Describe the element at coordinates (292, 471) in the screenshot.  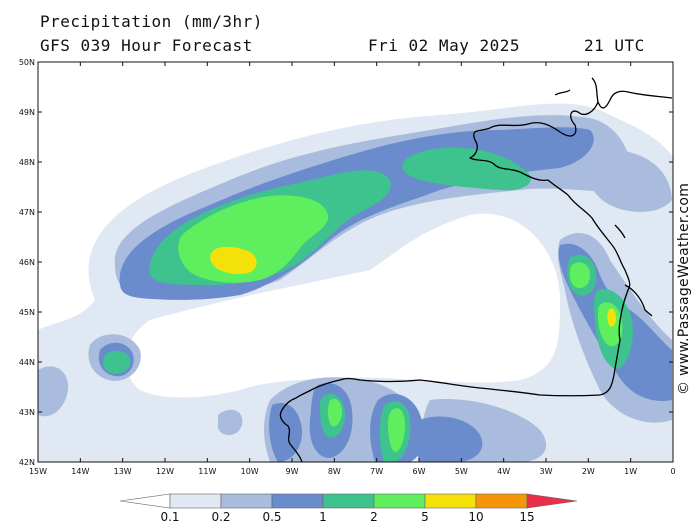
I see `lon-label: 9W` at that location.